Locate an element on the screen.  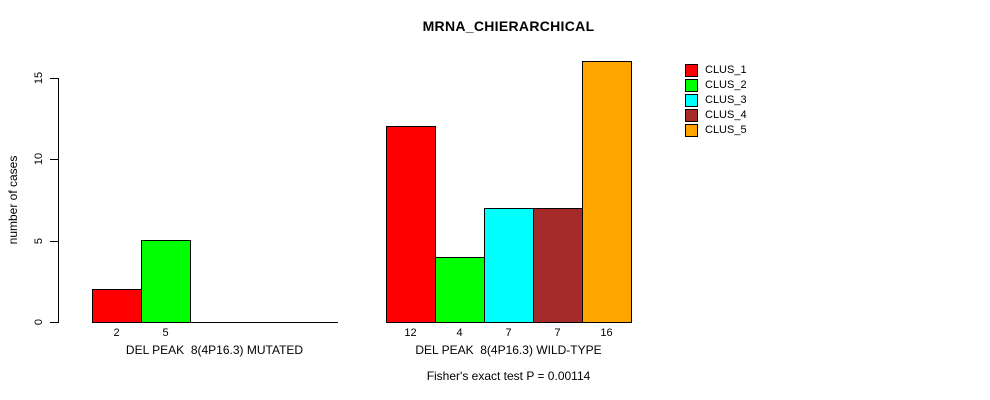
legend-label: CLUS_3 is located at coordinates (726, 100).